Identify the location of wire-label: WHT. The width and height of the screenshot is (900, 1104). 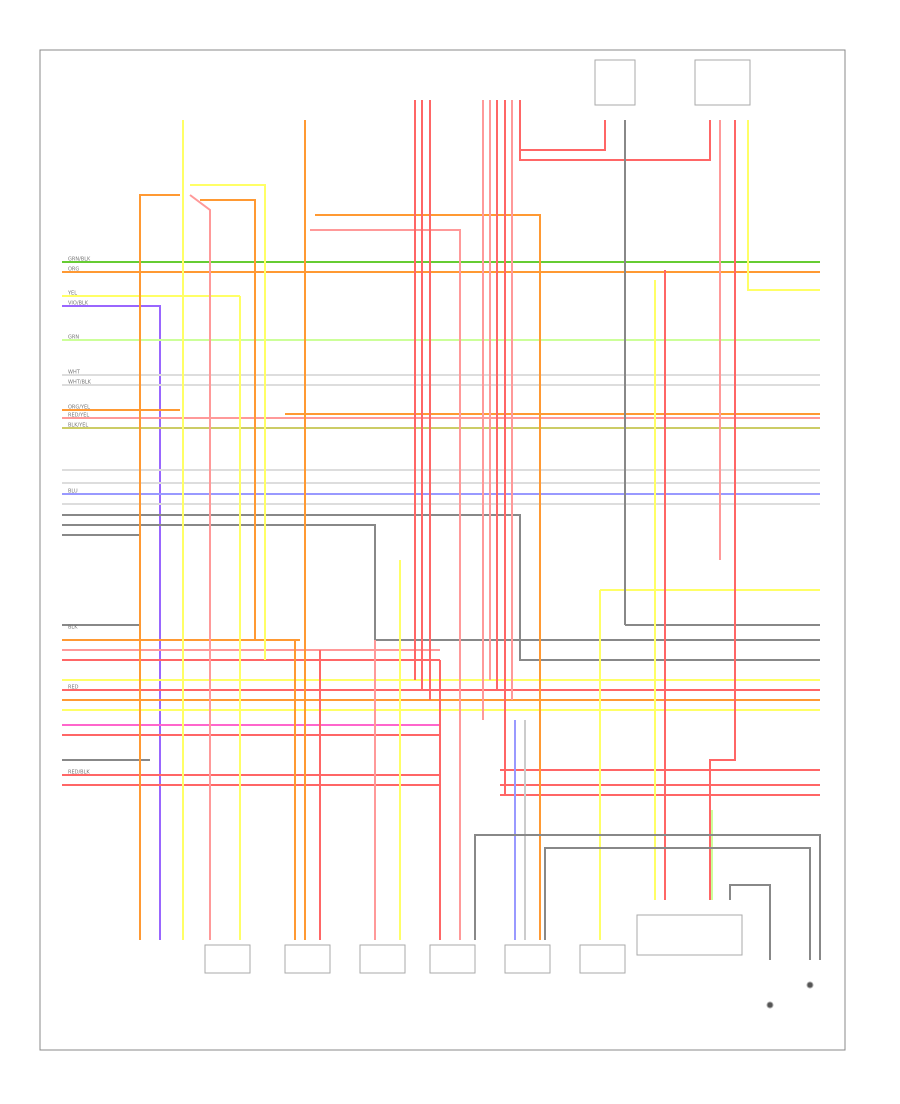
(74, 373).